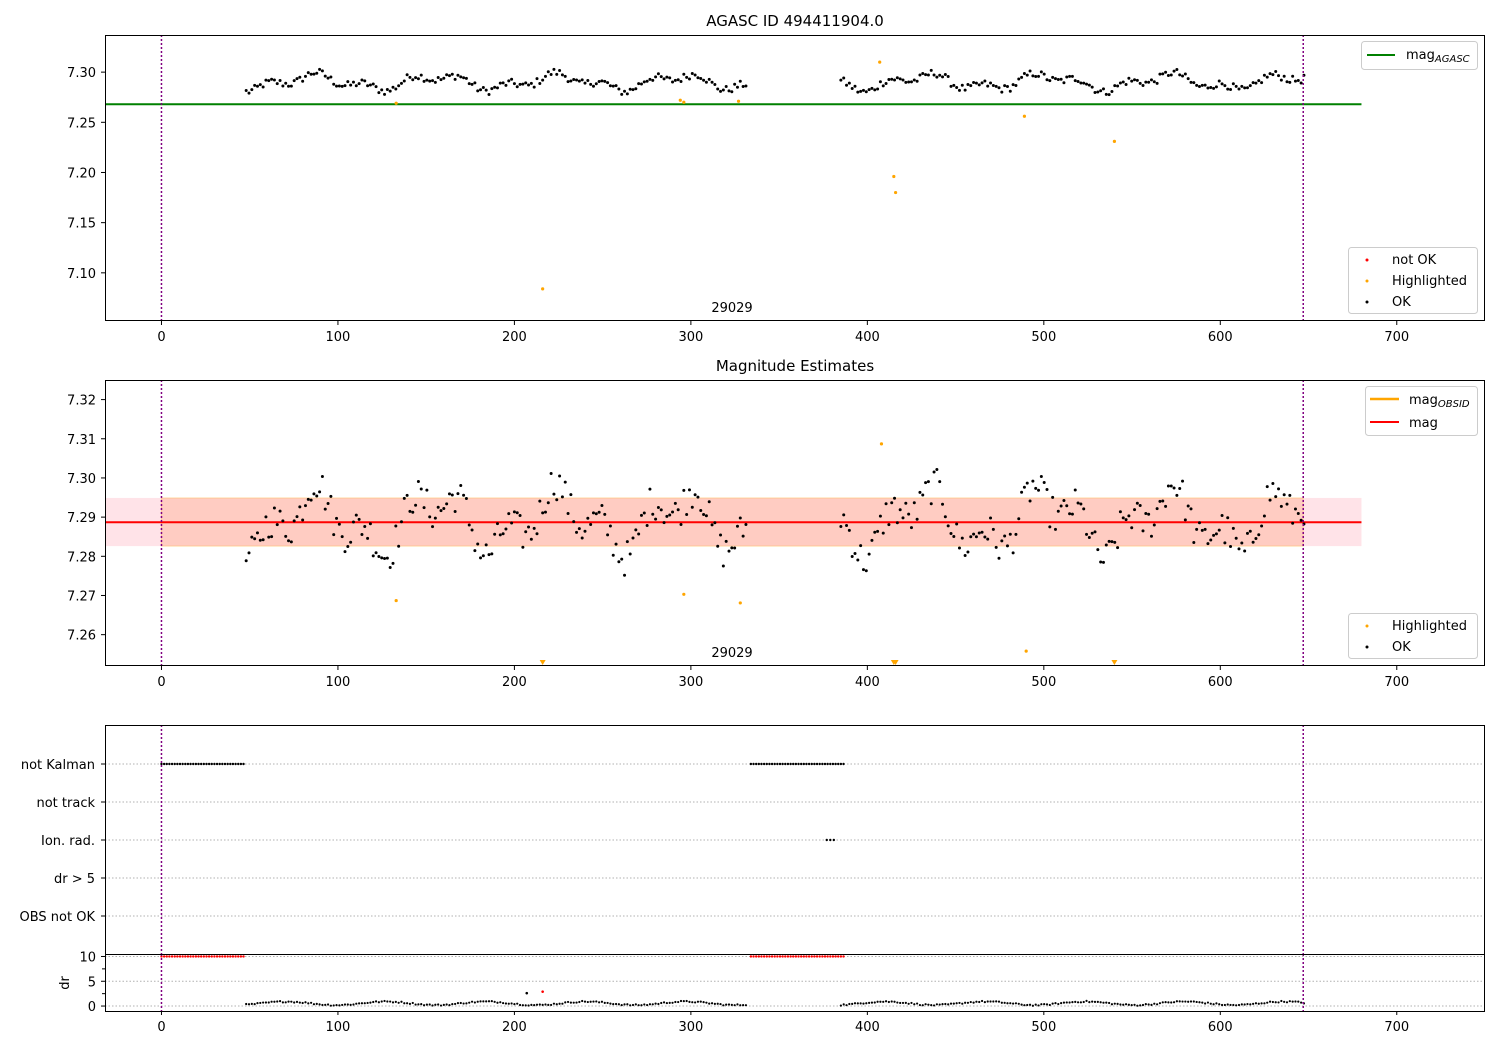 The height and width of the screenshot is (1050, 1500). I want to click on magnitude-ytick-label: 7.28, so click(81, 557).